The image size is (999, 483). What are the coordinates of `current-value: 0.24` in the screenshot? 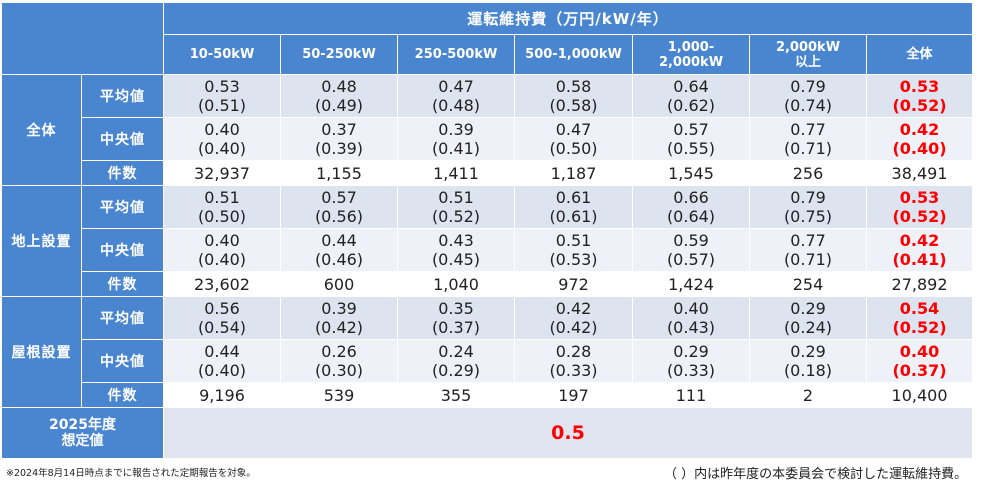 It's located at (456, 351).